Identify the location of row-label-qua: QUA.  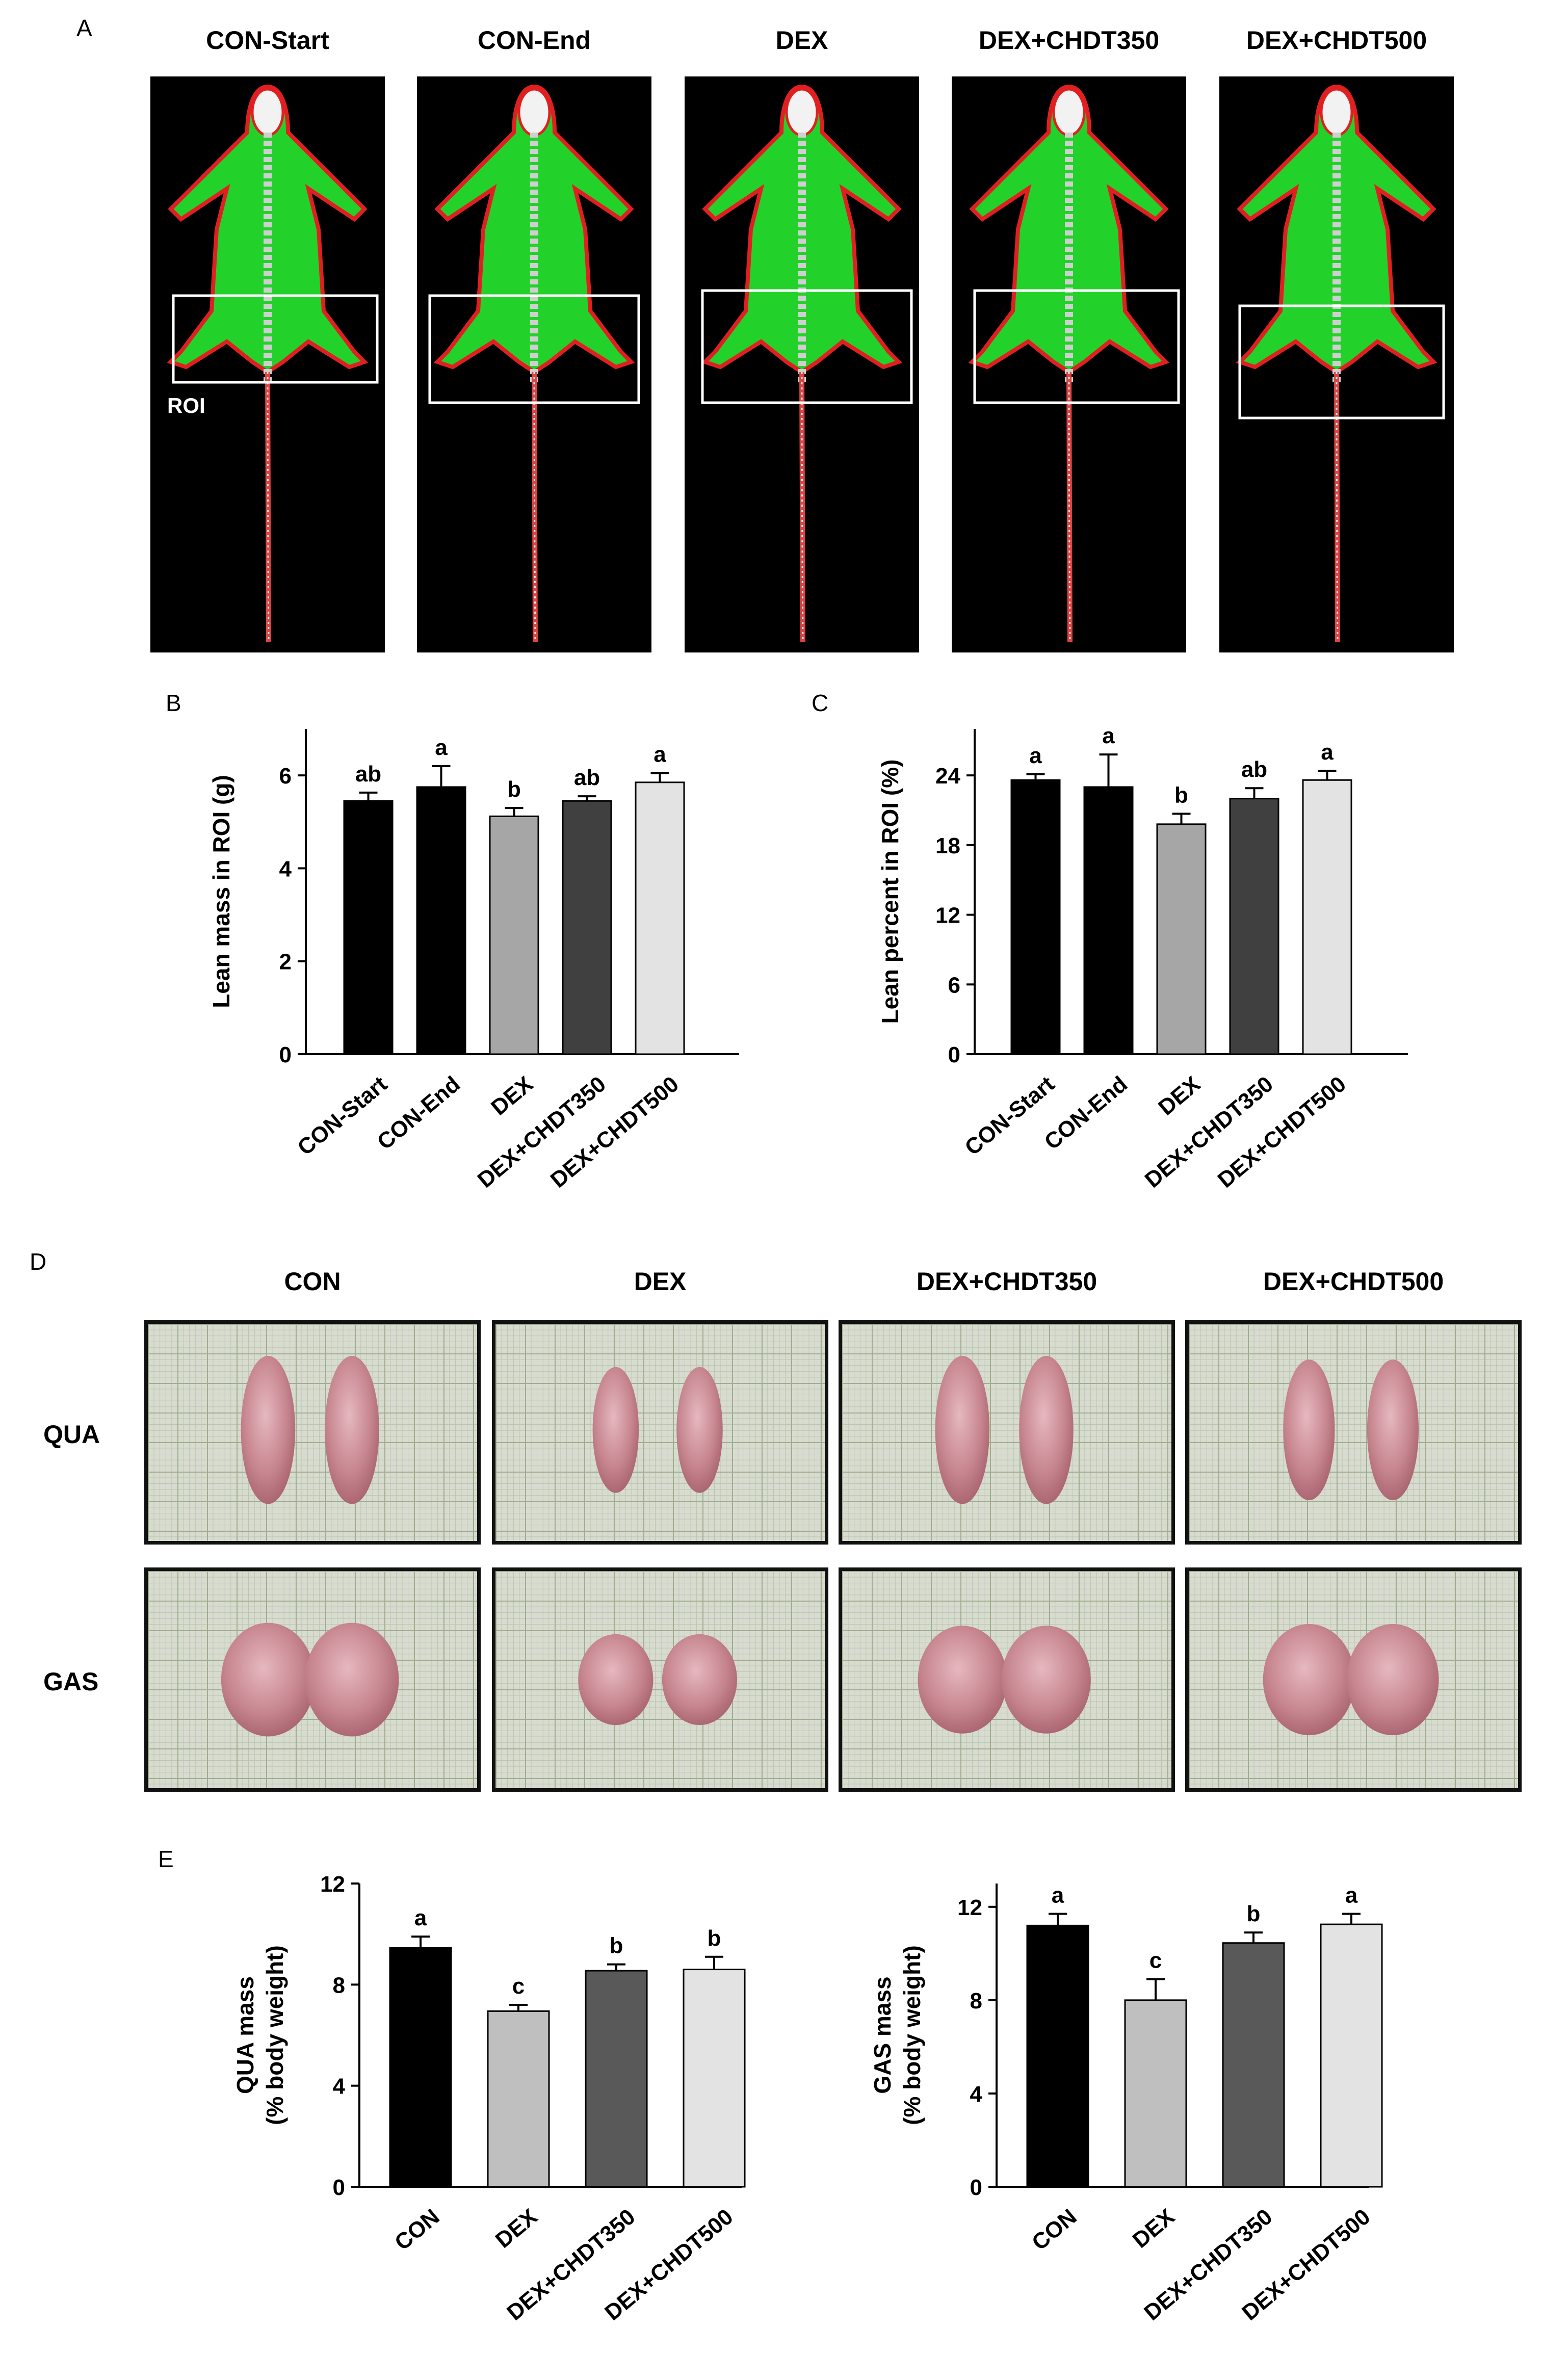
(71, 1434).